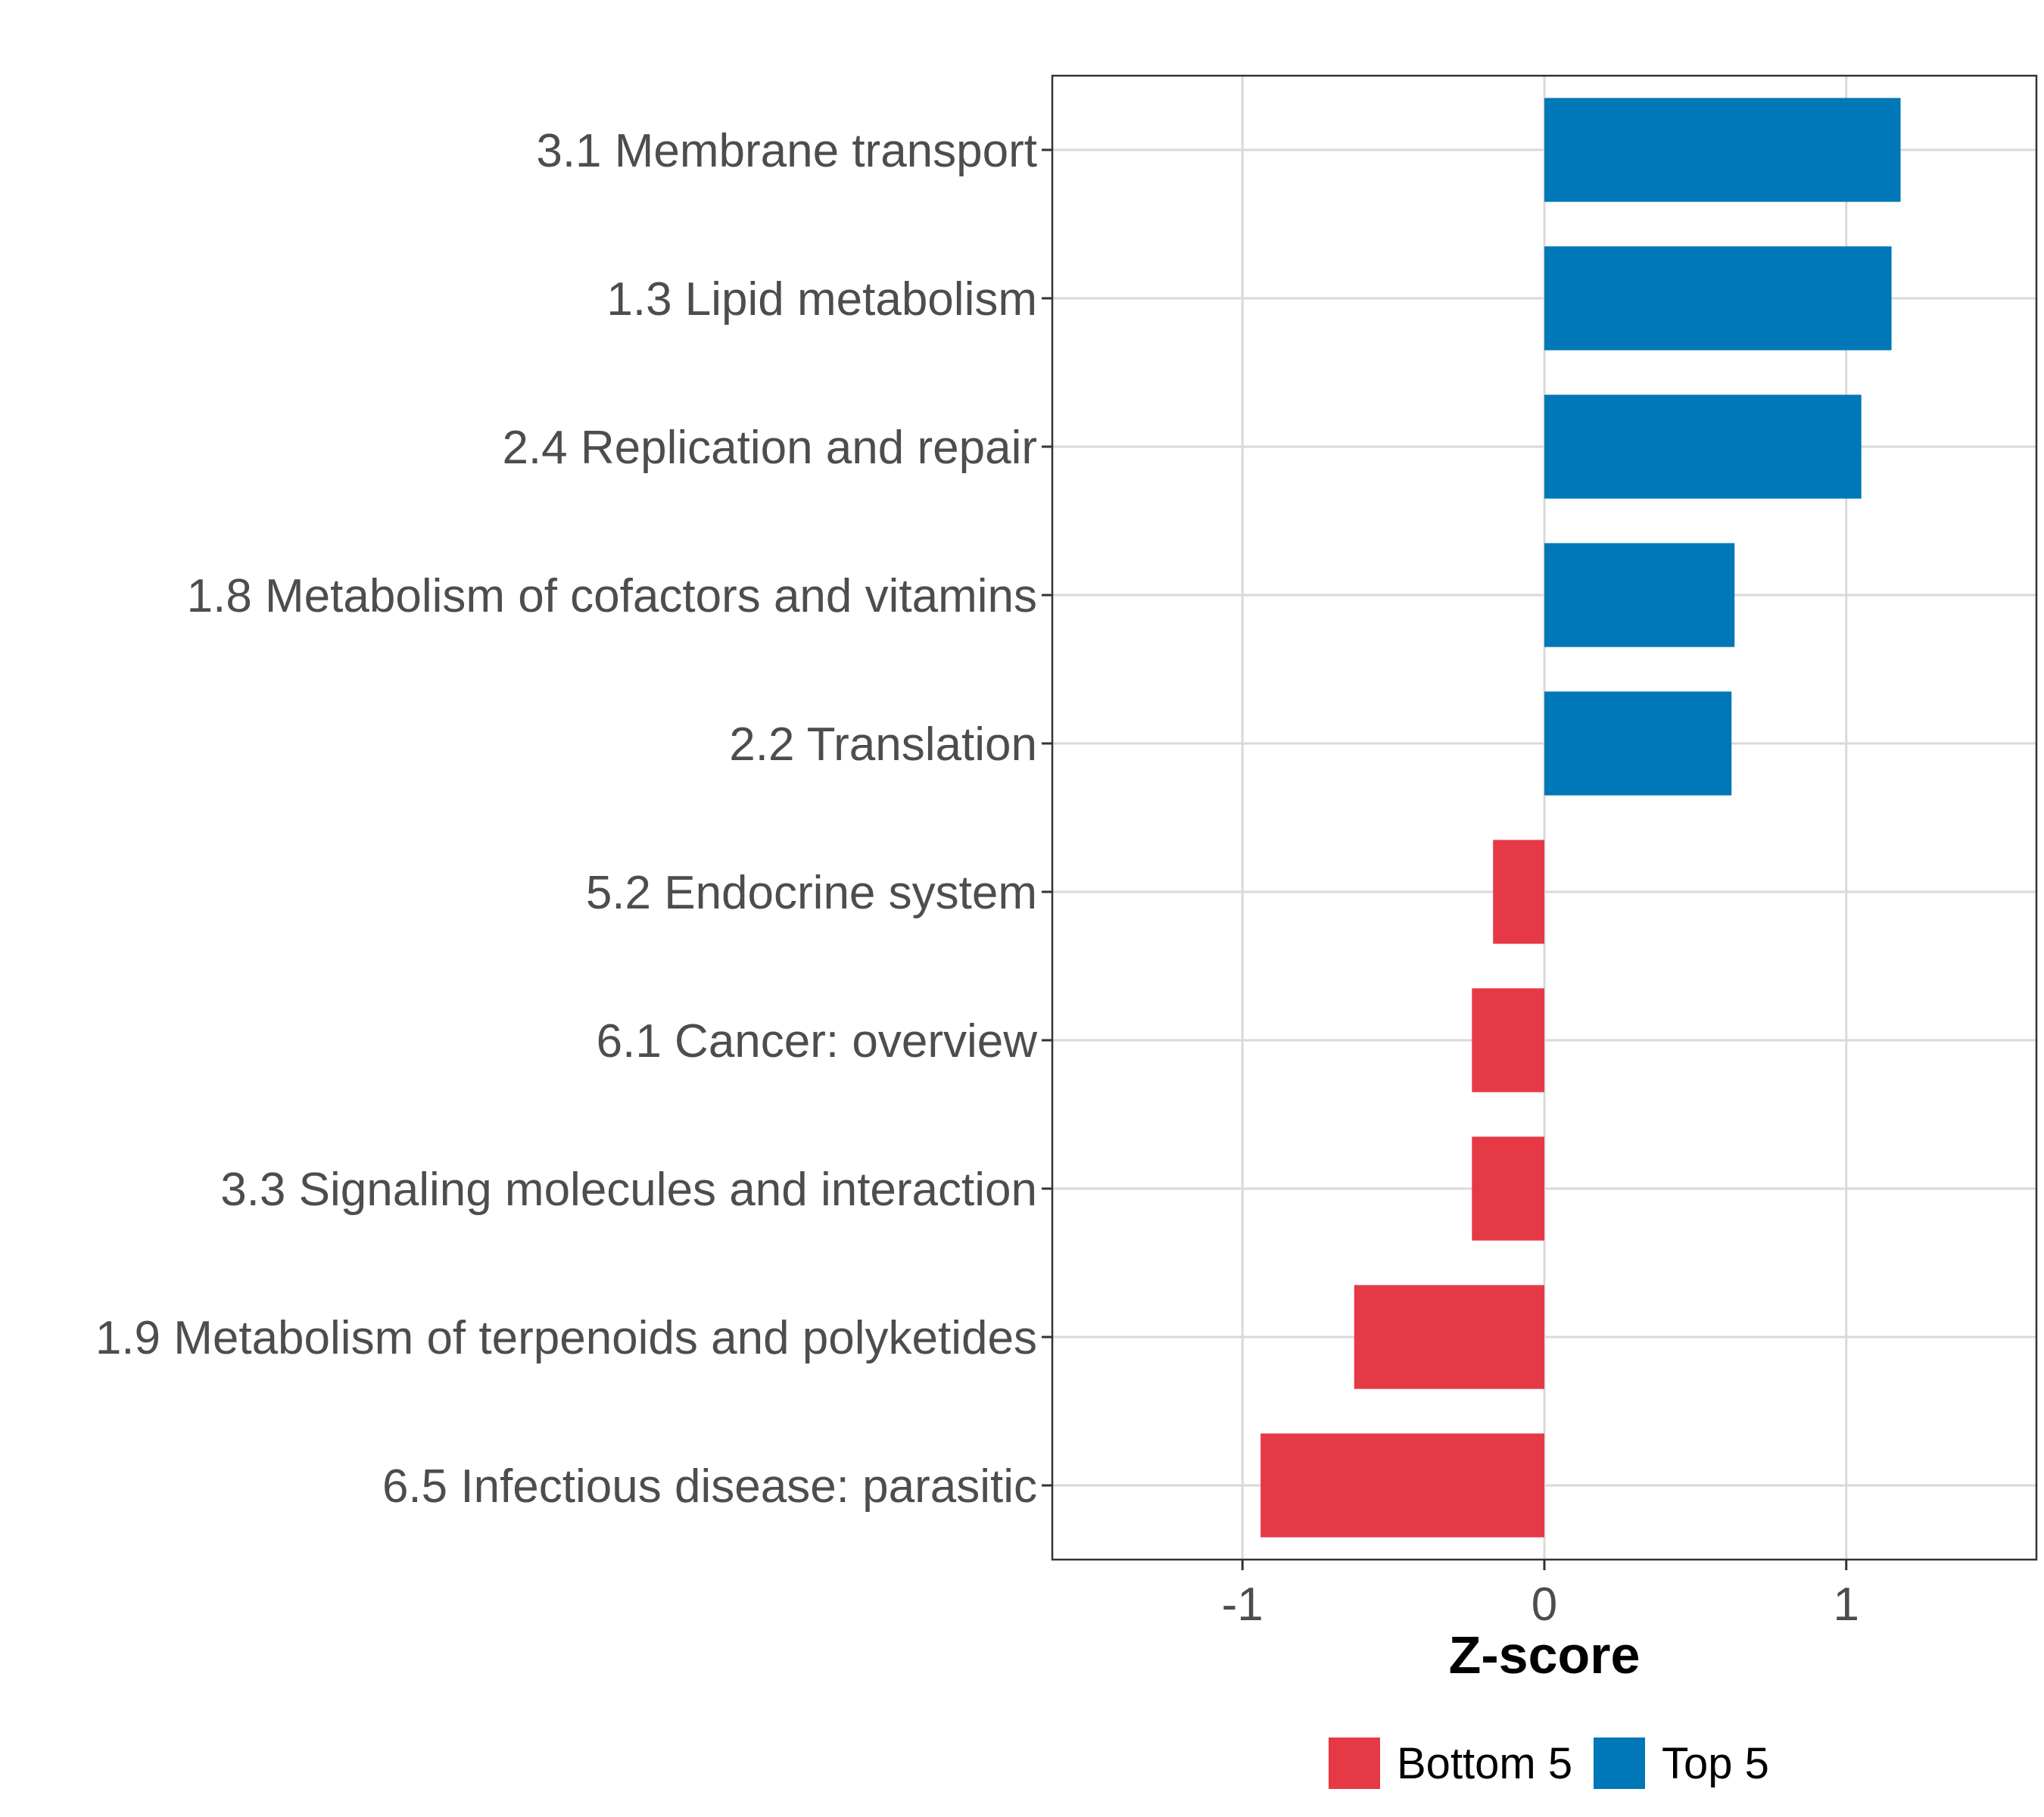 Image resolution: width=2044 pixels, height=1817 pixels. Describe the element at coordinates (811, 893) in the screenshot. I see `category-label: 5.2 Endocrine system` at that location.